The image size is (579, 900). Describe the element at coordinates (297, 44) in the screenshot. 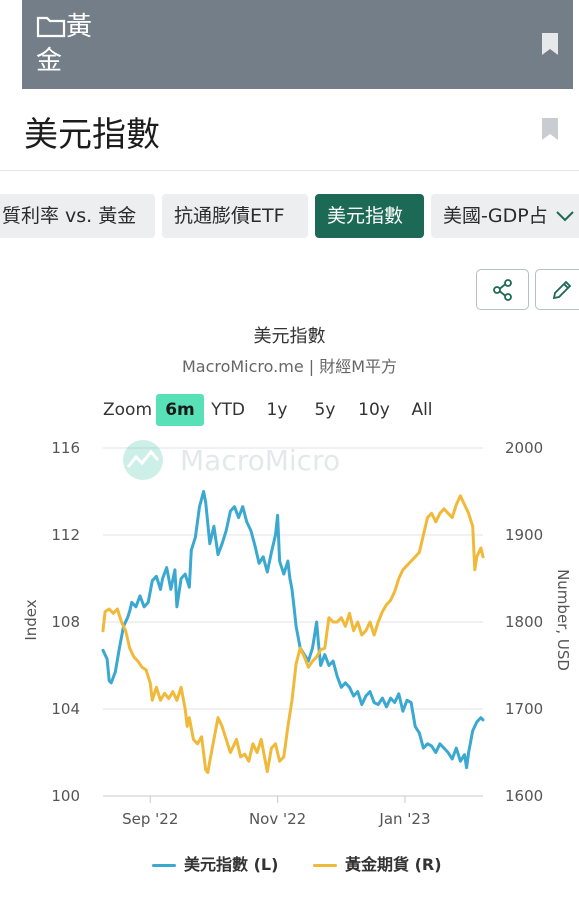

I see `folder-header: 黃金` at that location.